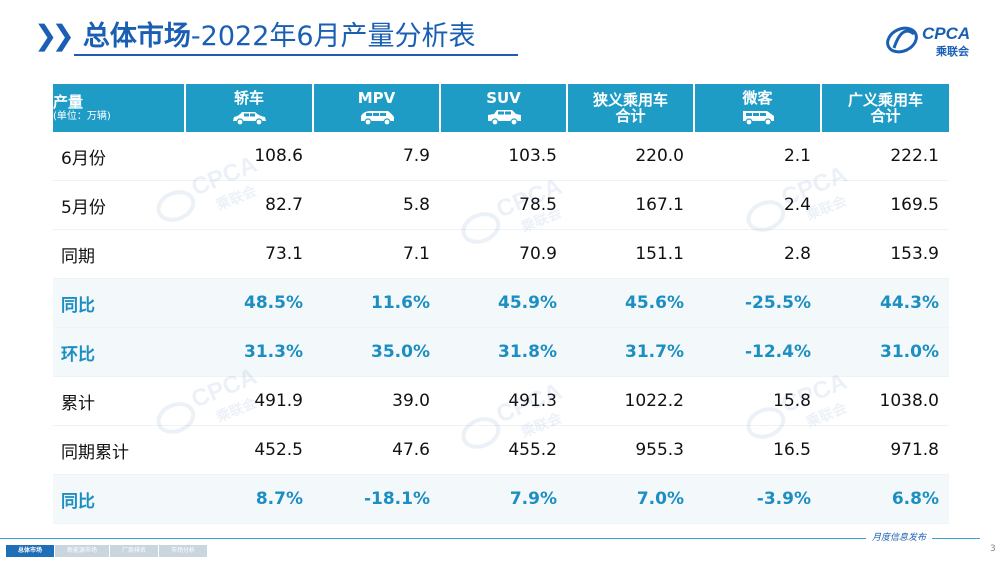 This screenshot has width=1004, height=562. I want to click on logo-text: CPCA, so click(946, 33).